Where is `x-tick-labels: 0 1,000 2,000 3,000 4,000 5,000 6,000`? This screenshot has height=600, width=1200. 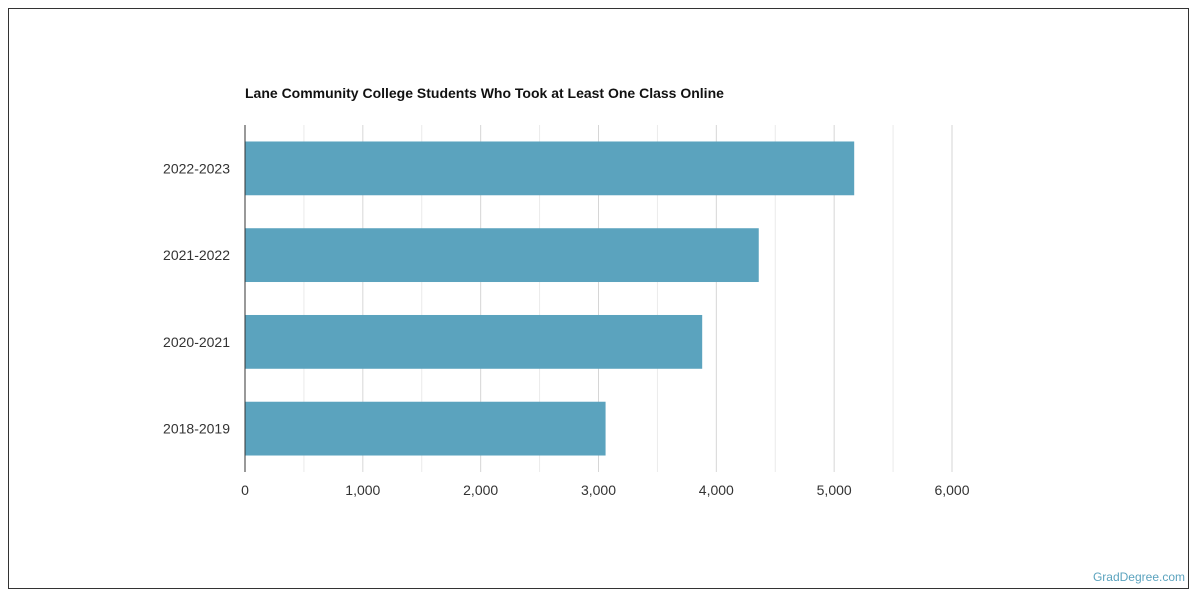 x-tick-labels: 0 1,000 2,000 3,000 4,000 5,000 6,000 is located at coordinates (605, 490).